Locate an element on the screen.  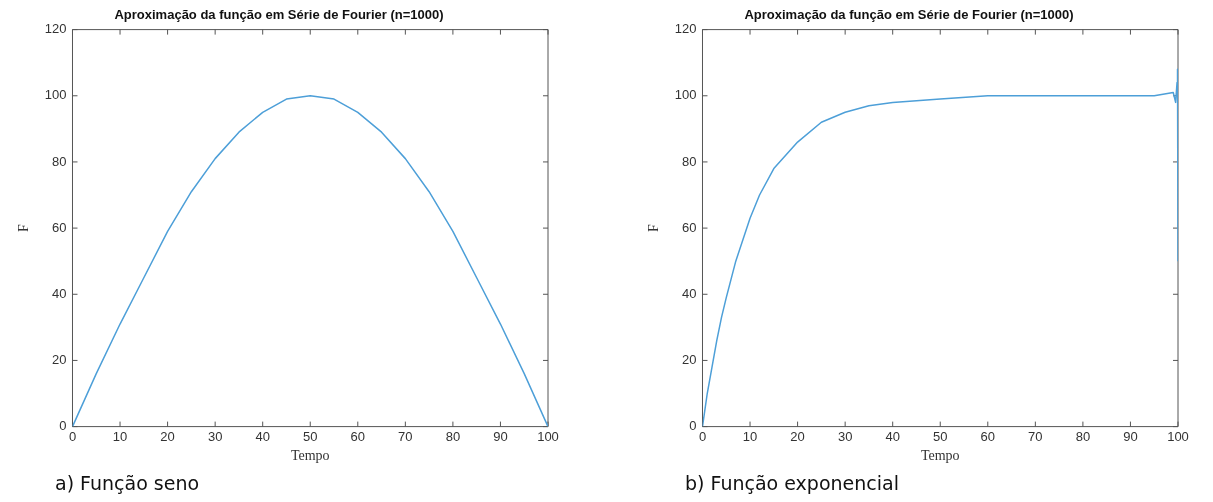
text: b) Função exponencial is located at coordinates (792, 483).